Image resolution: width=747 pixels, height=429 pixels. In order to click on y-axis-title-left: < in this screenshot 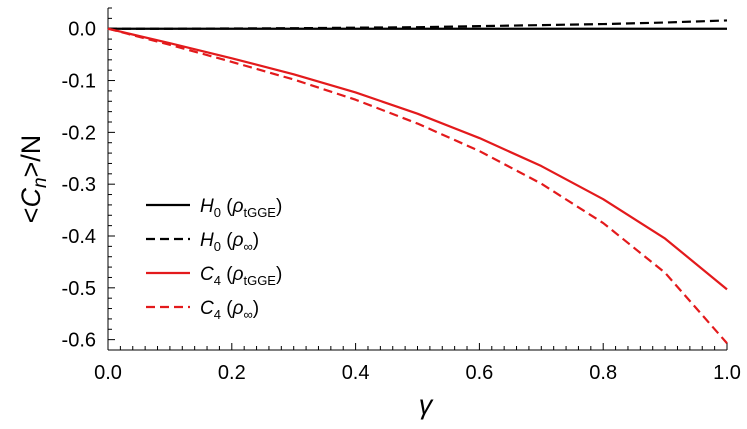, I will do `click(31, 216)`.